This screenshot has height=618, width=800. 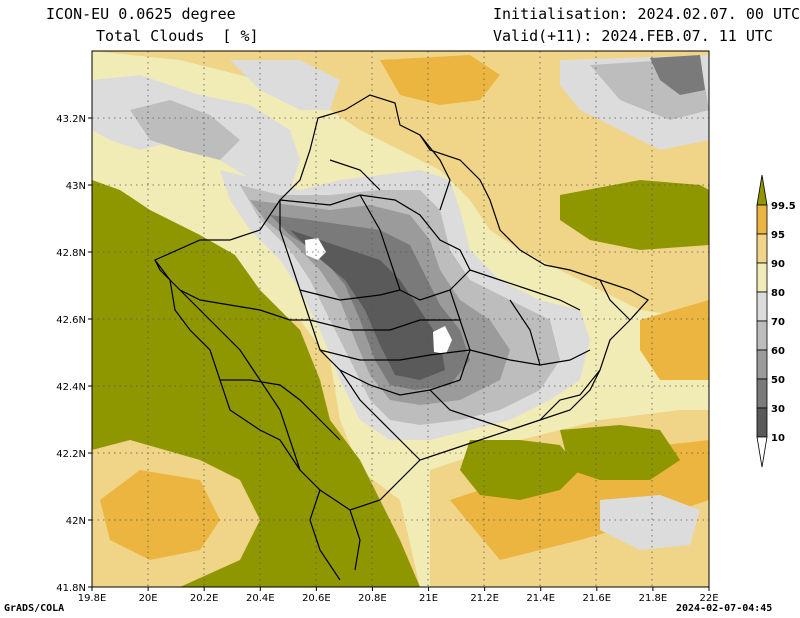 What do you see at coordinates (484, 598) in the screenshot?
I see `longitude-tick-label: 21.2E` at bounding box center [484, 598].